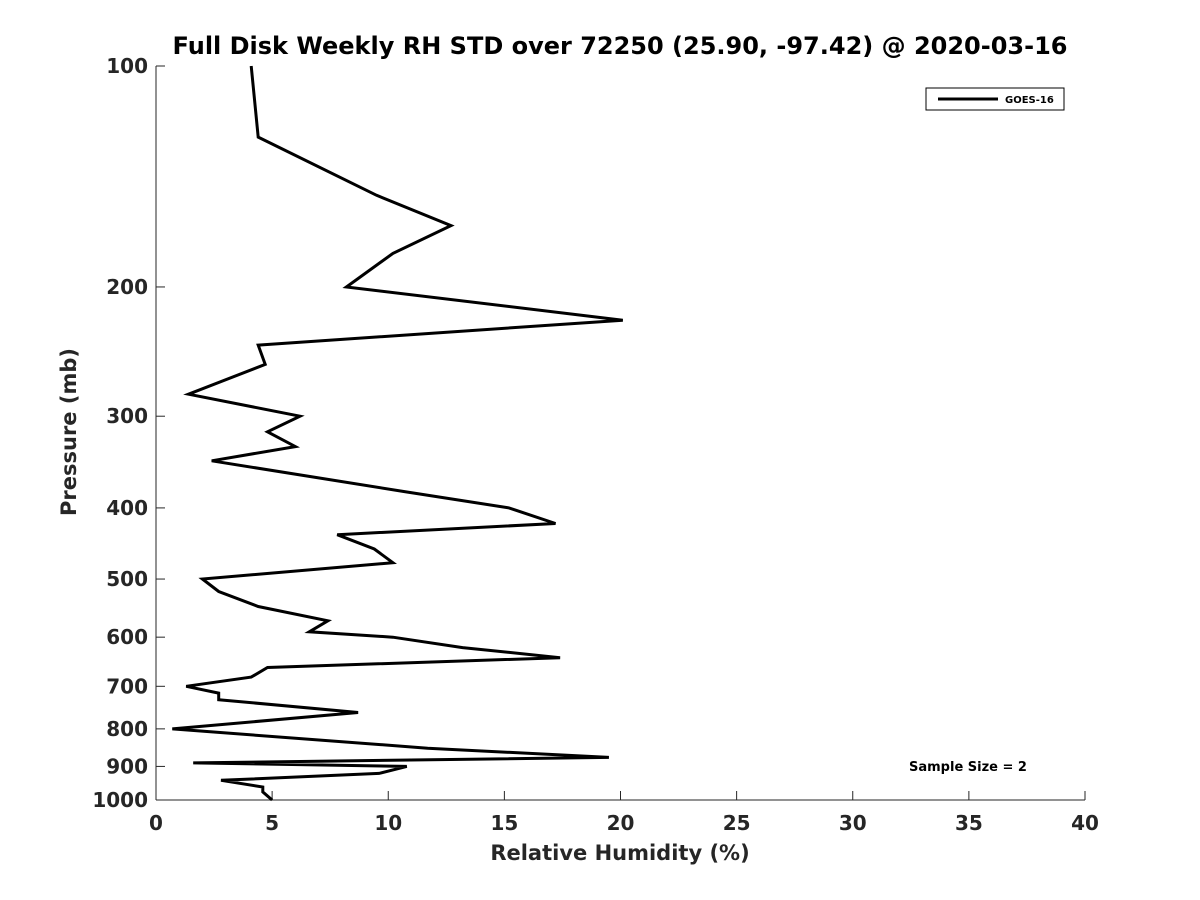  I want to click on y-tick-label: 200, so click(127, 287).